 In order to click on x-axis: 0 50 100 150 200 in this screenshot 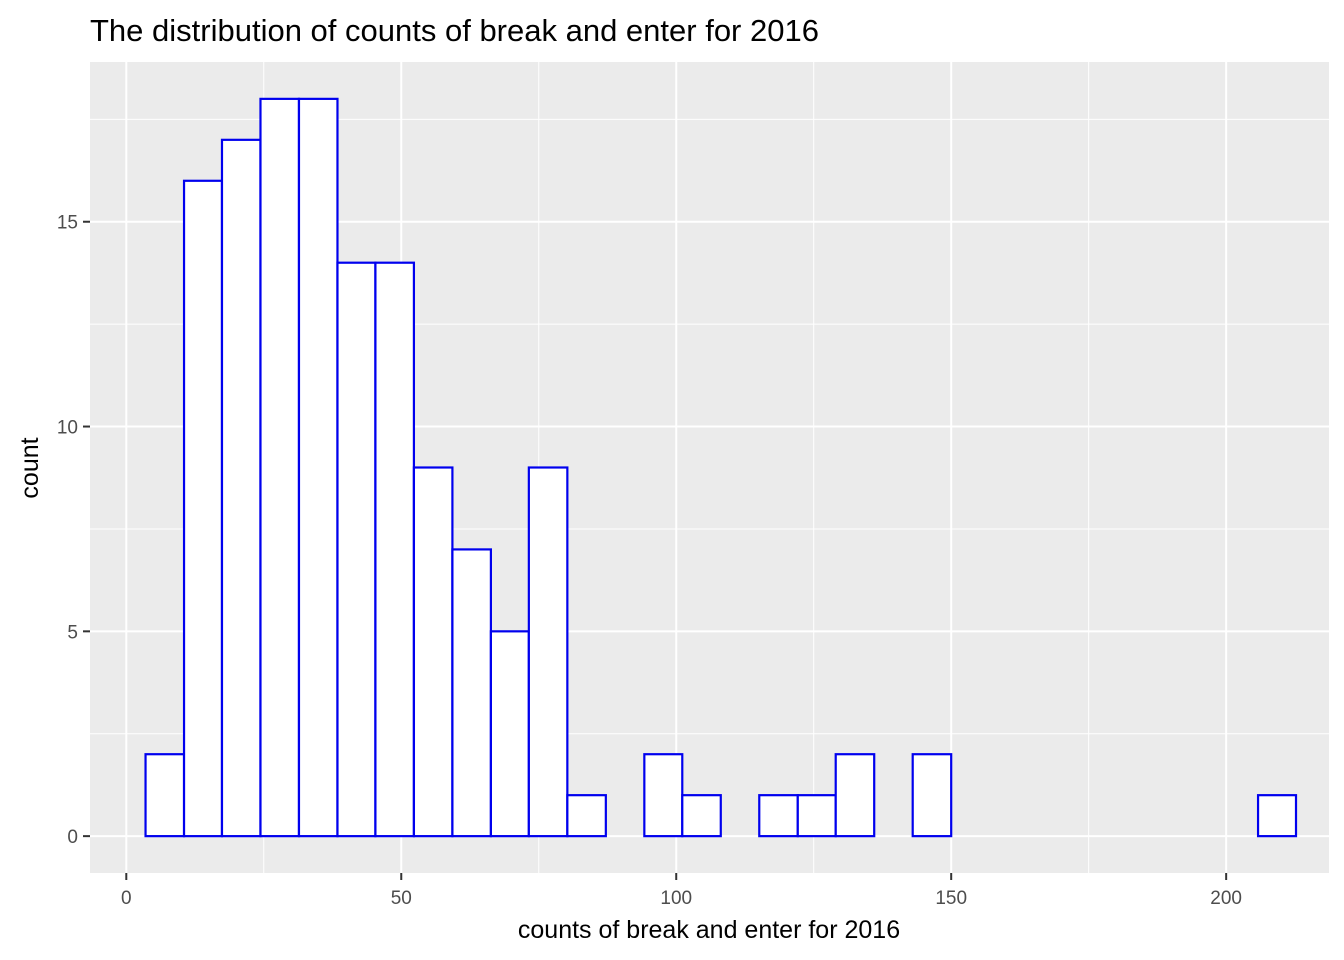, I will do `click(681, 891)`.